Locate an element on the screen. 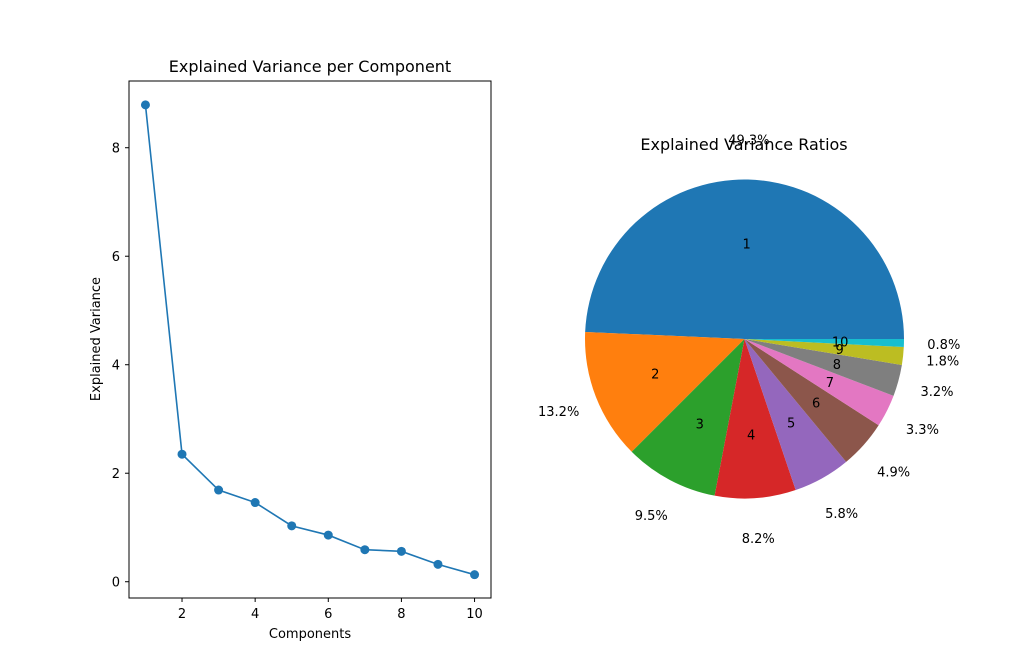  pie-slice-label: 2 is located at coordinates (655, 375).